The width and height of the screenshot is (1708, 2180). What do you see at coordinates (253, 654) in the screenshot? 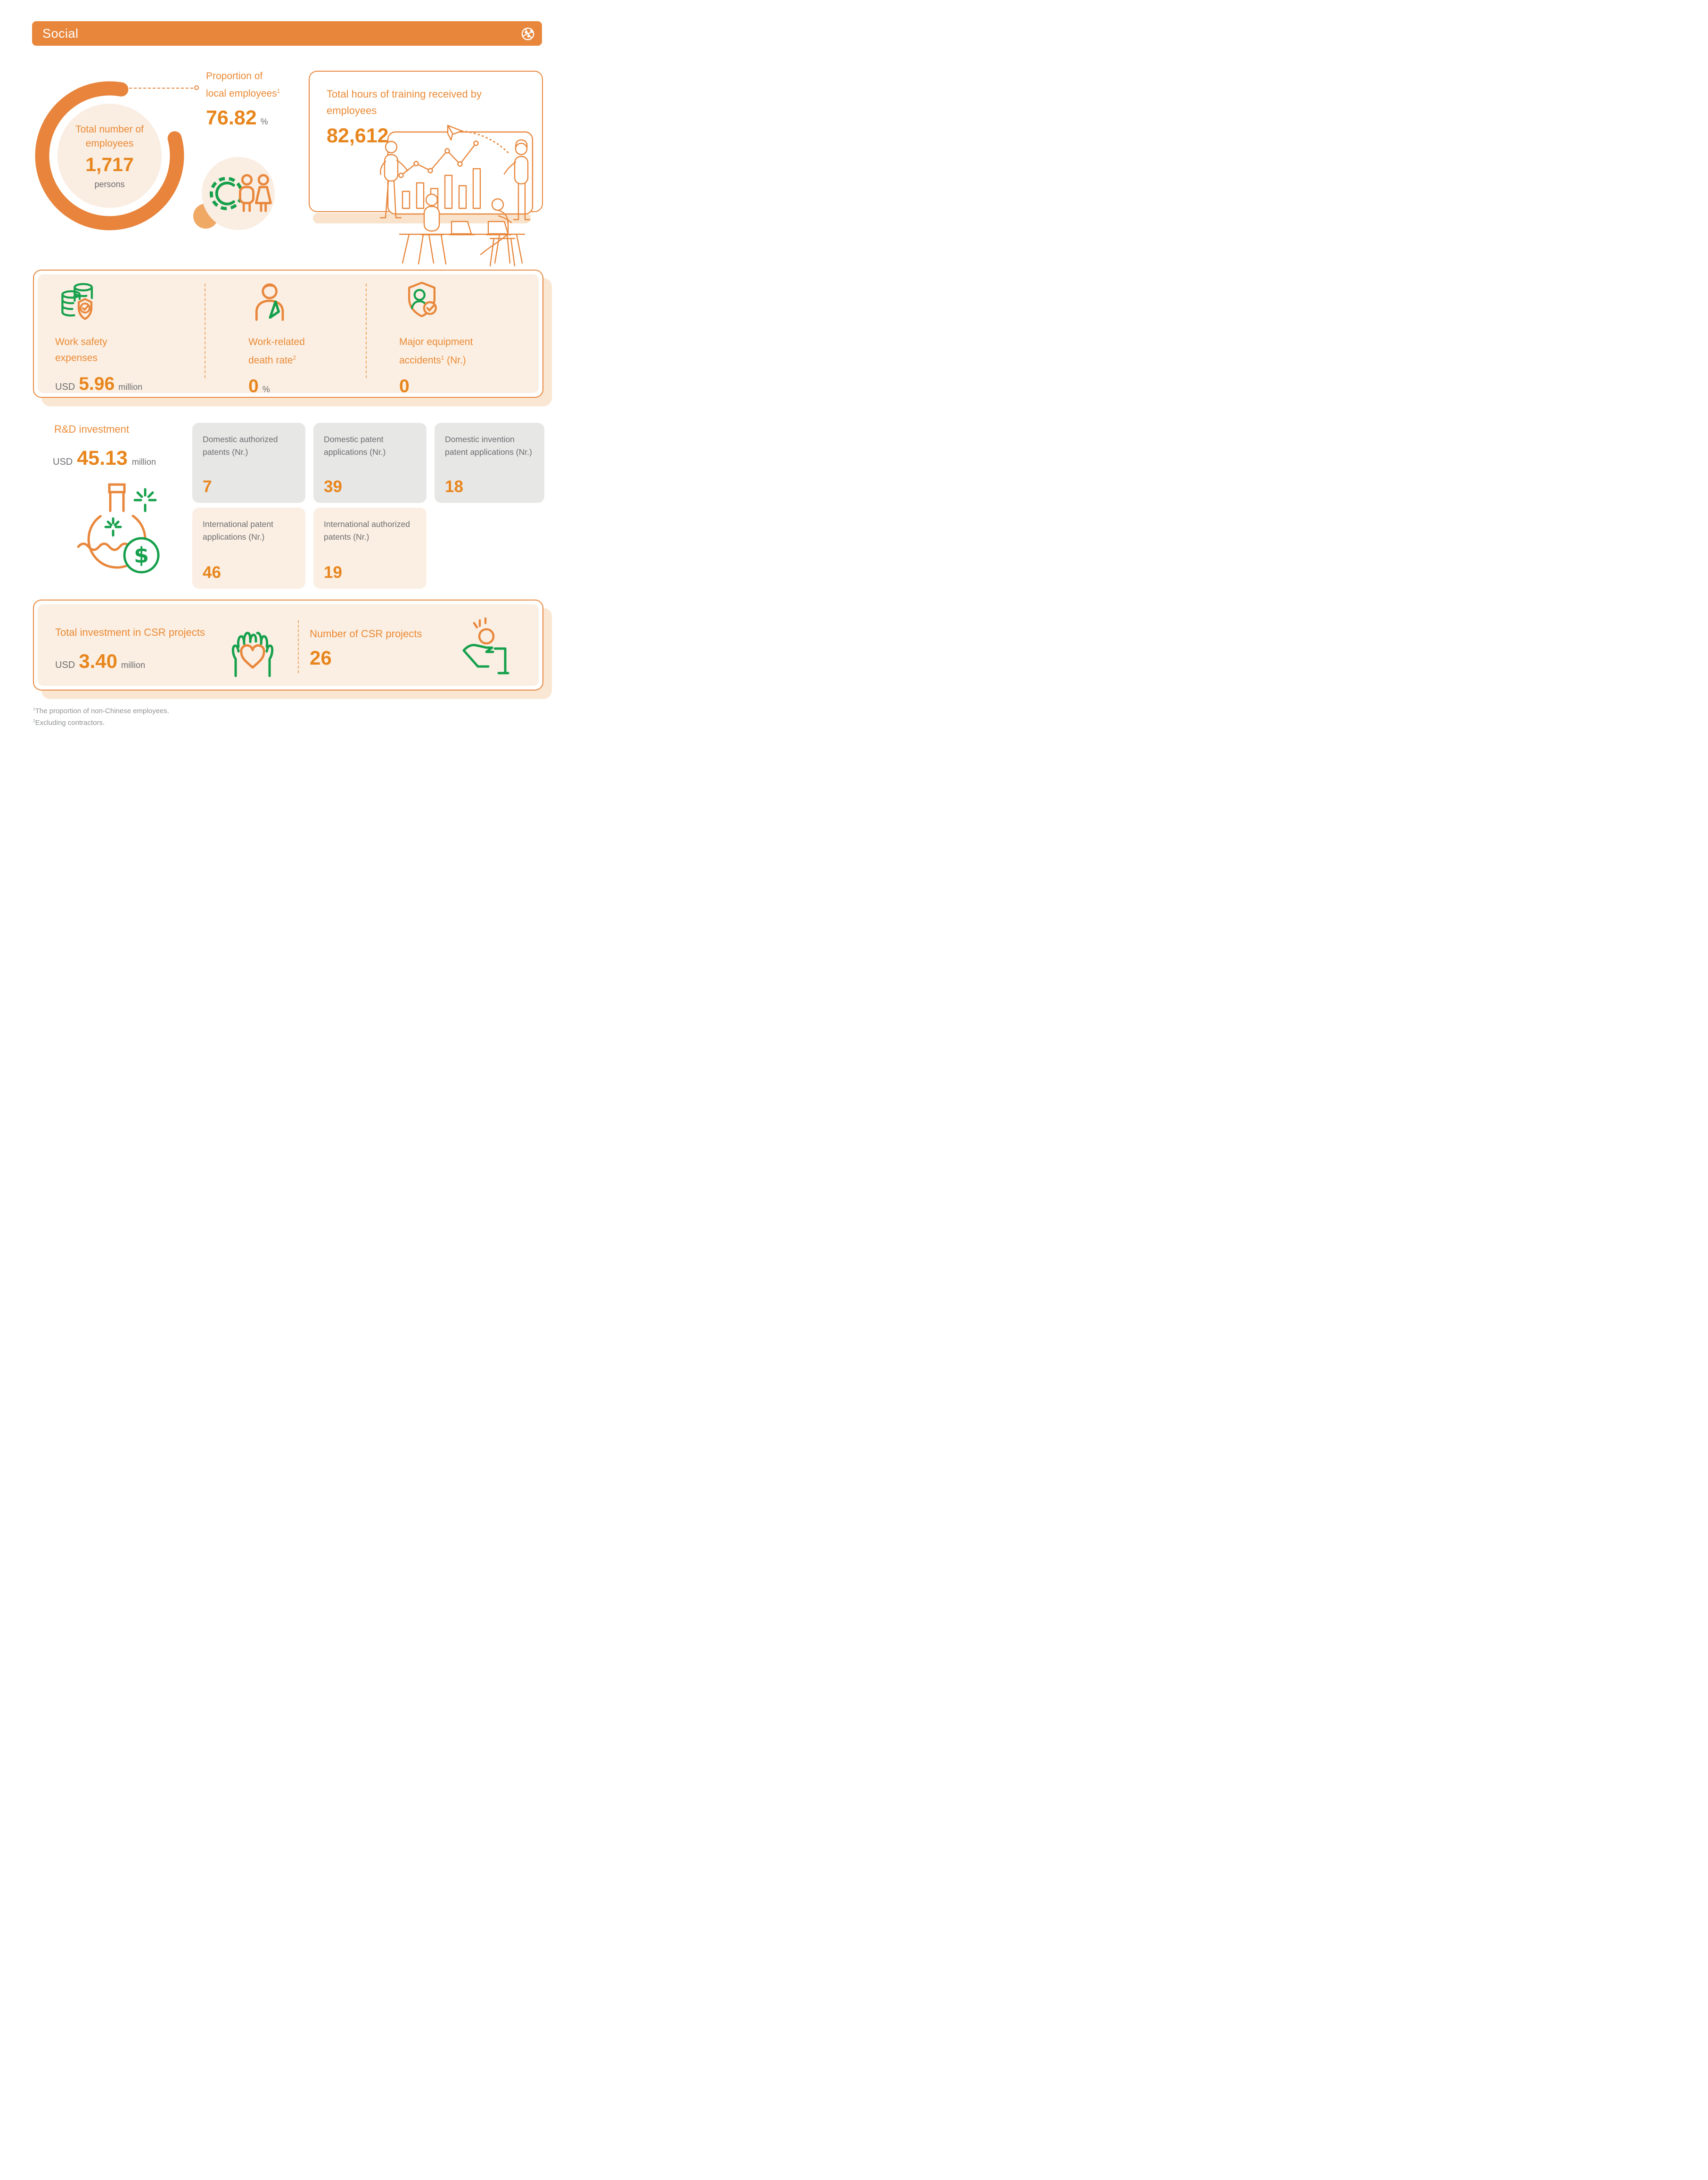
I see `hands-heart-icon` at bounding box center [253, 654].